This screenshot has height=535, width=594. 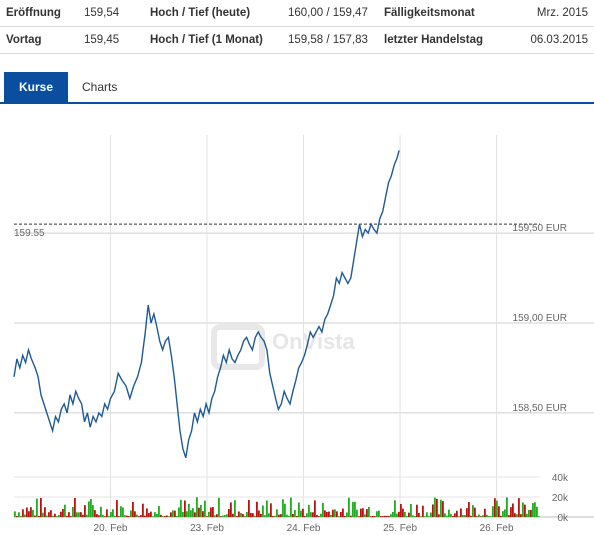 I want to click on tab-charts: Charts, so click(x=100, y=87).